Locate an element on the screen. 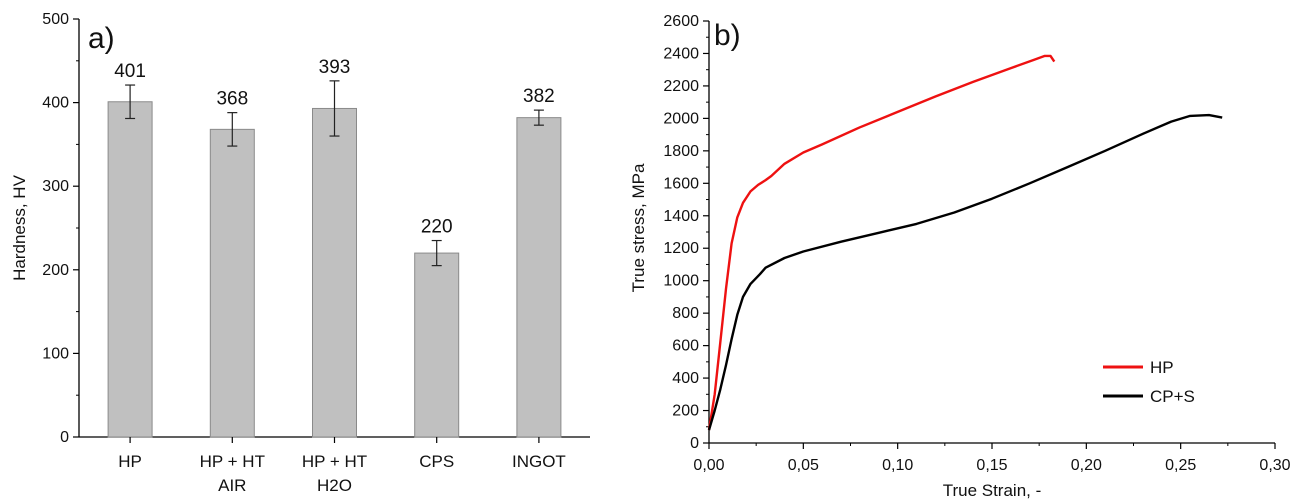 Image resolution: width=1301 pixels, height=499 pixels. y-tick-label: 1400 is located at coordinates (681, 216).